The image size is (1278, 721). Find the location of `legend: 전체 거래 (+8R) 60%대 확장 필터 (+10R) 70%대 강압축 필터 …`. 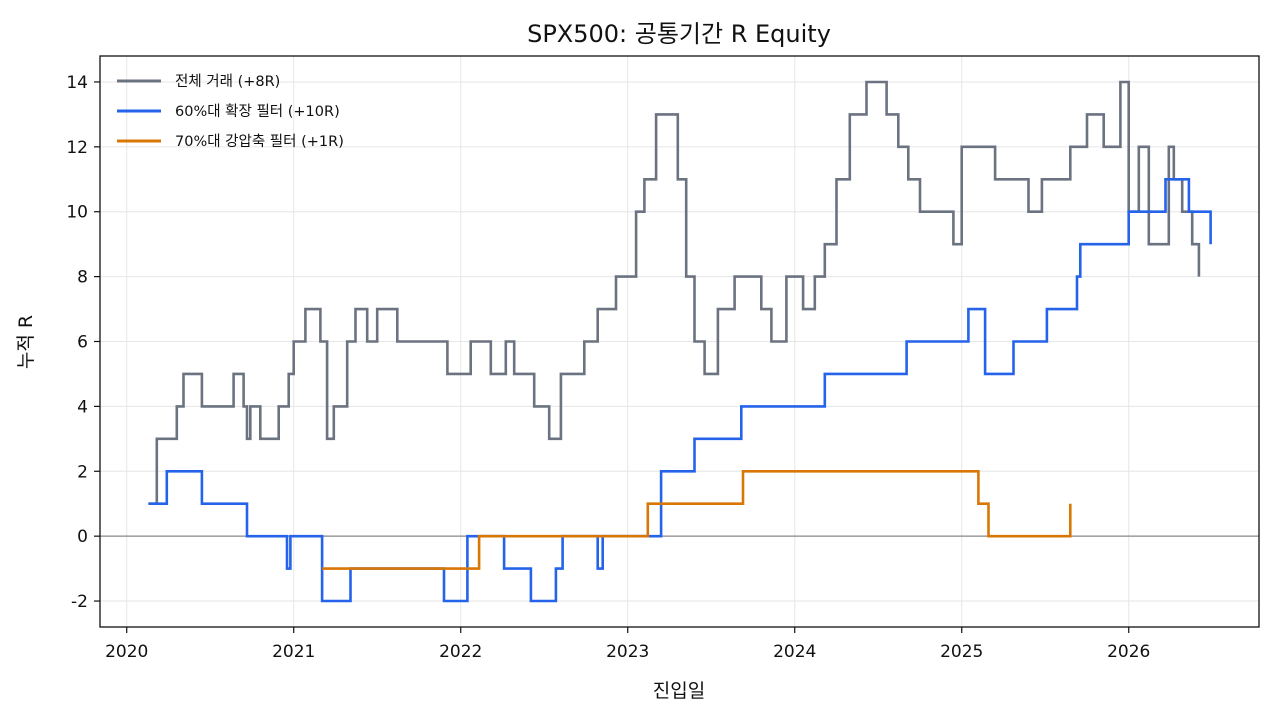

legend: 전체 거래 (+8R) 60%대 확장 필터 (+10R) 70%대 강압축 필터 … is located at coordinates (230, 111).